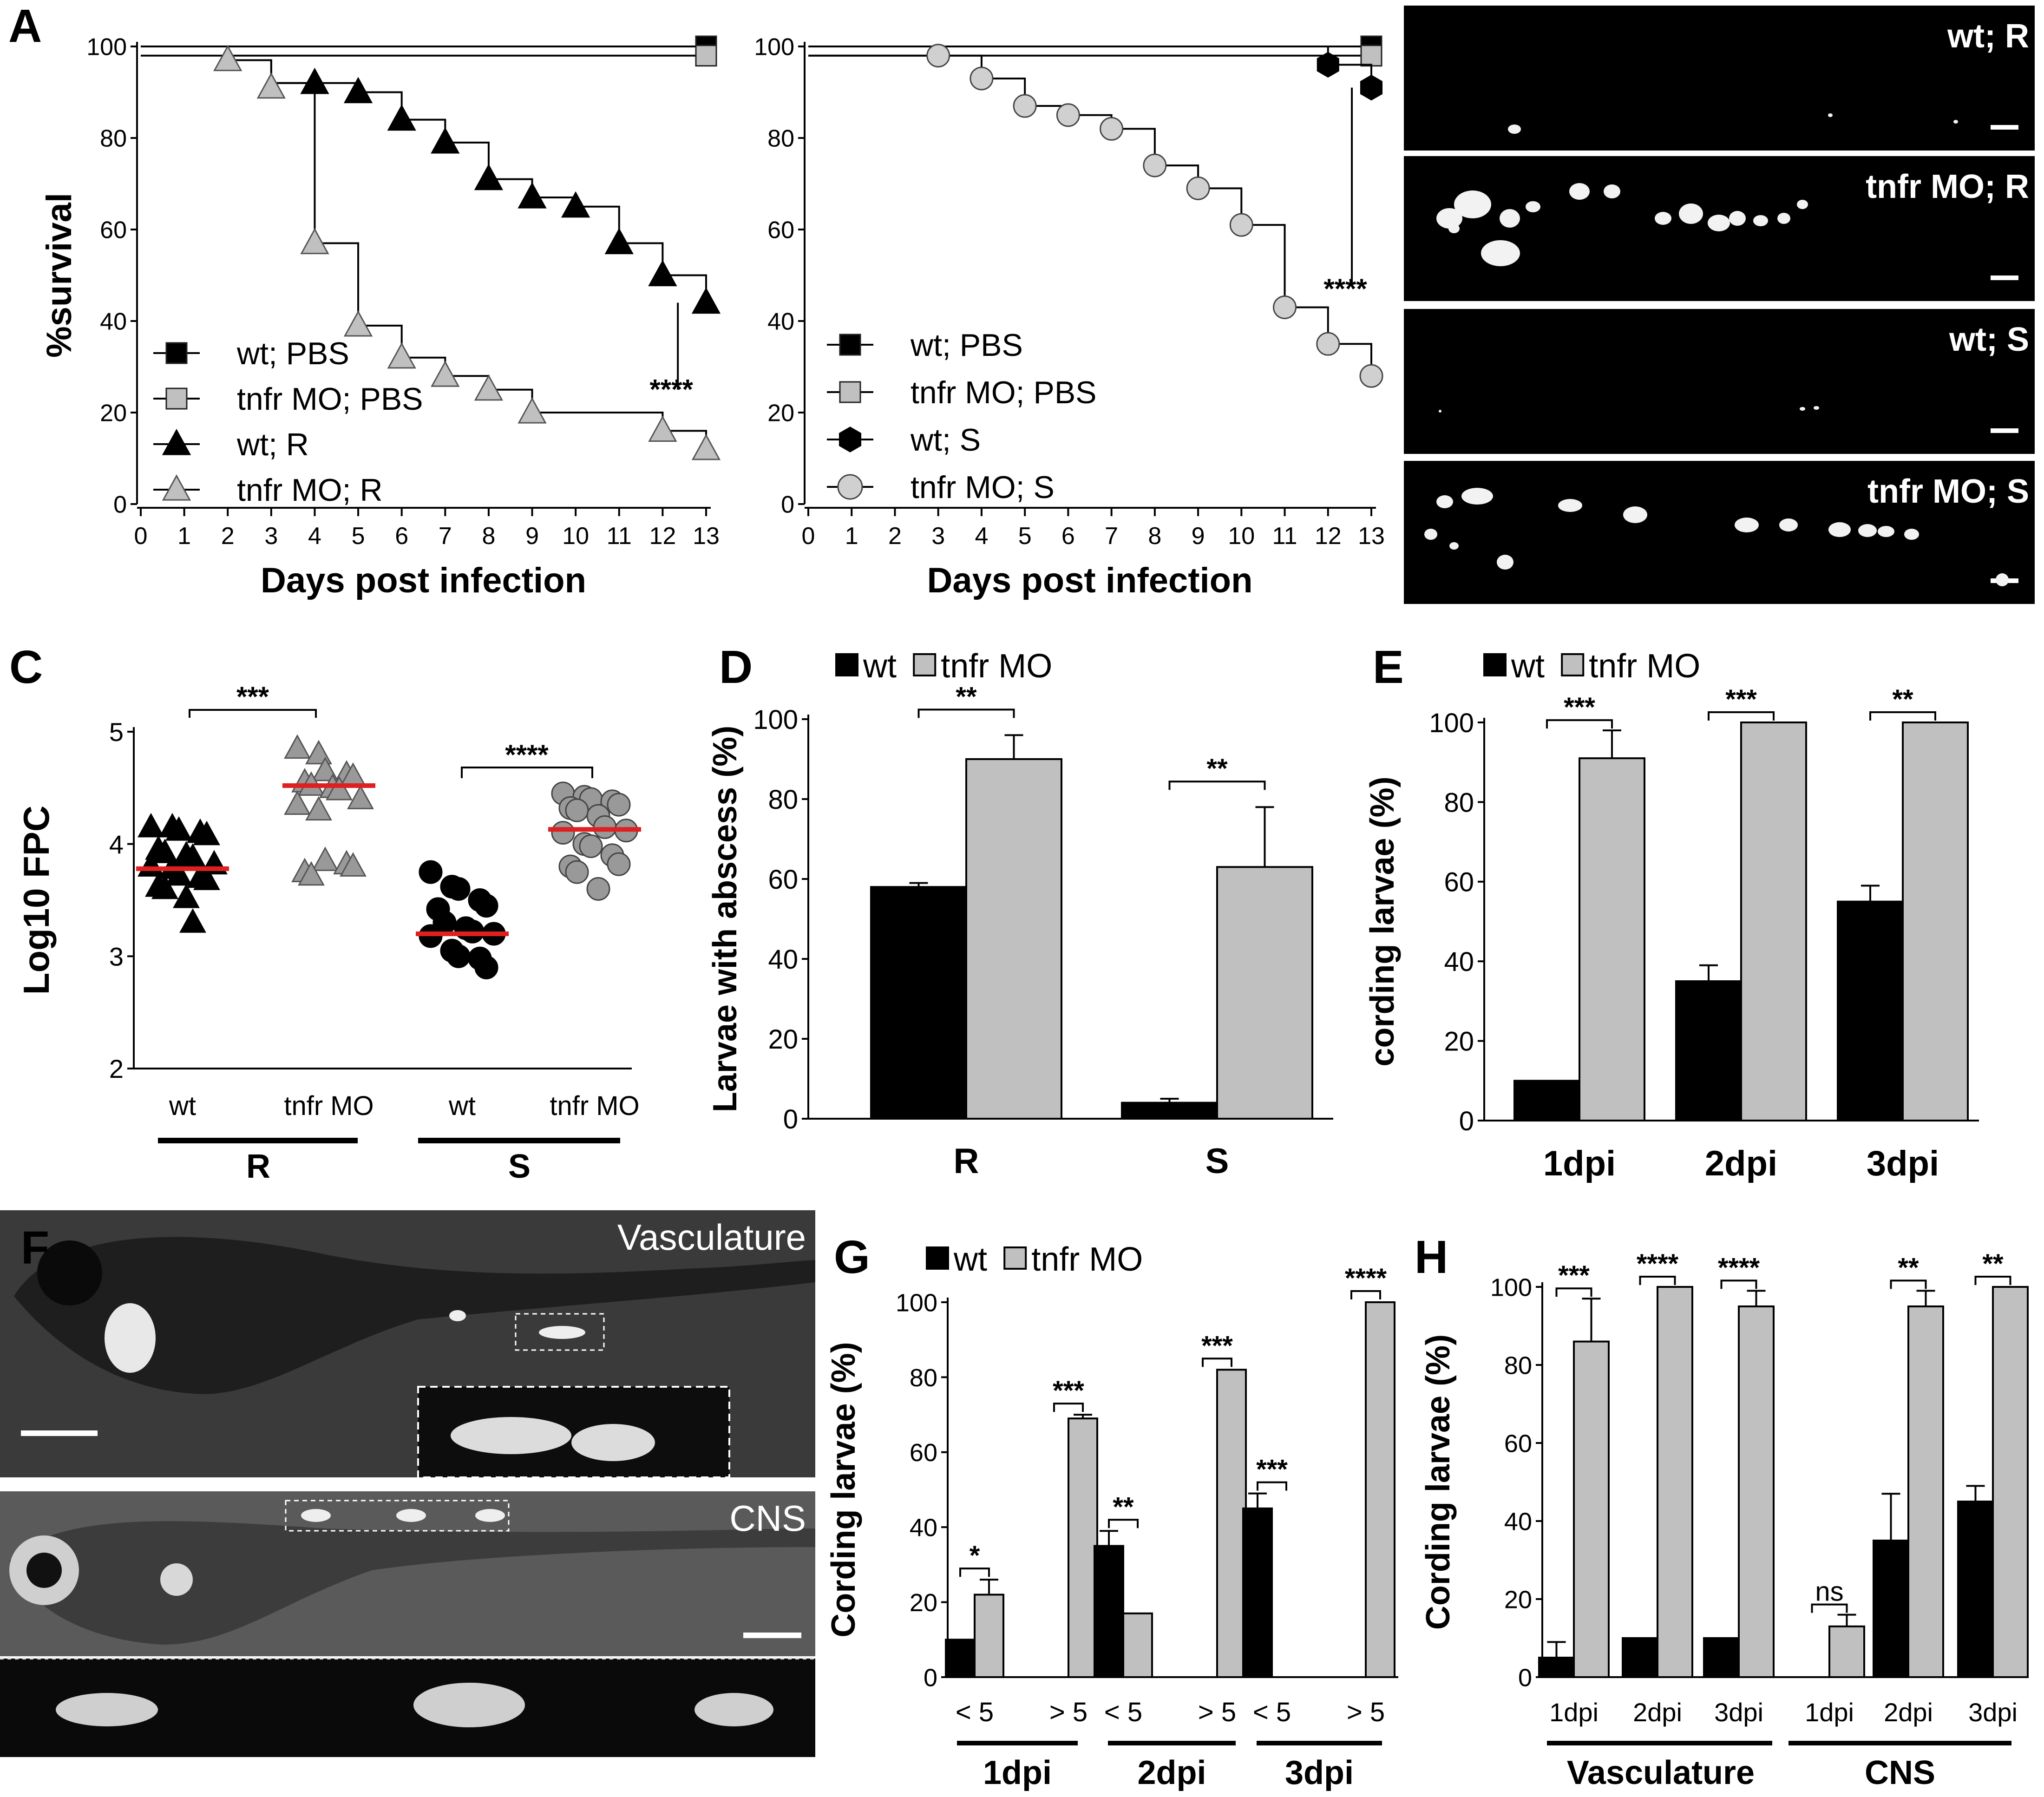 This screenshot has height=1797, width=2044. I want to click on significance-label: ns, so click(1829, 1592).